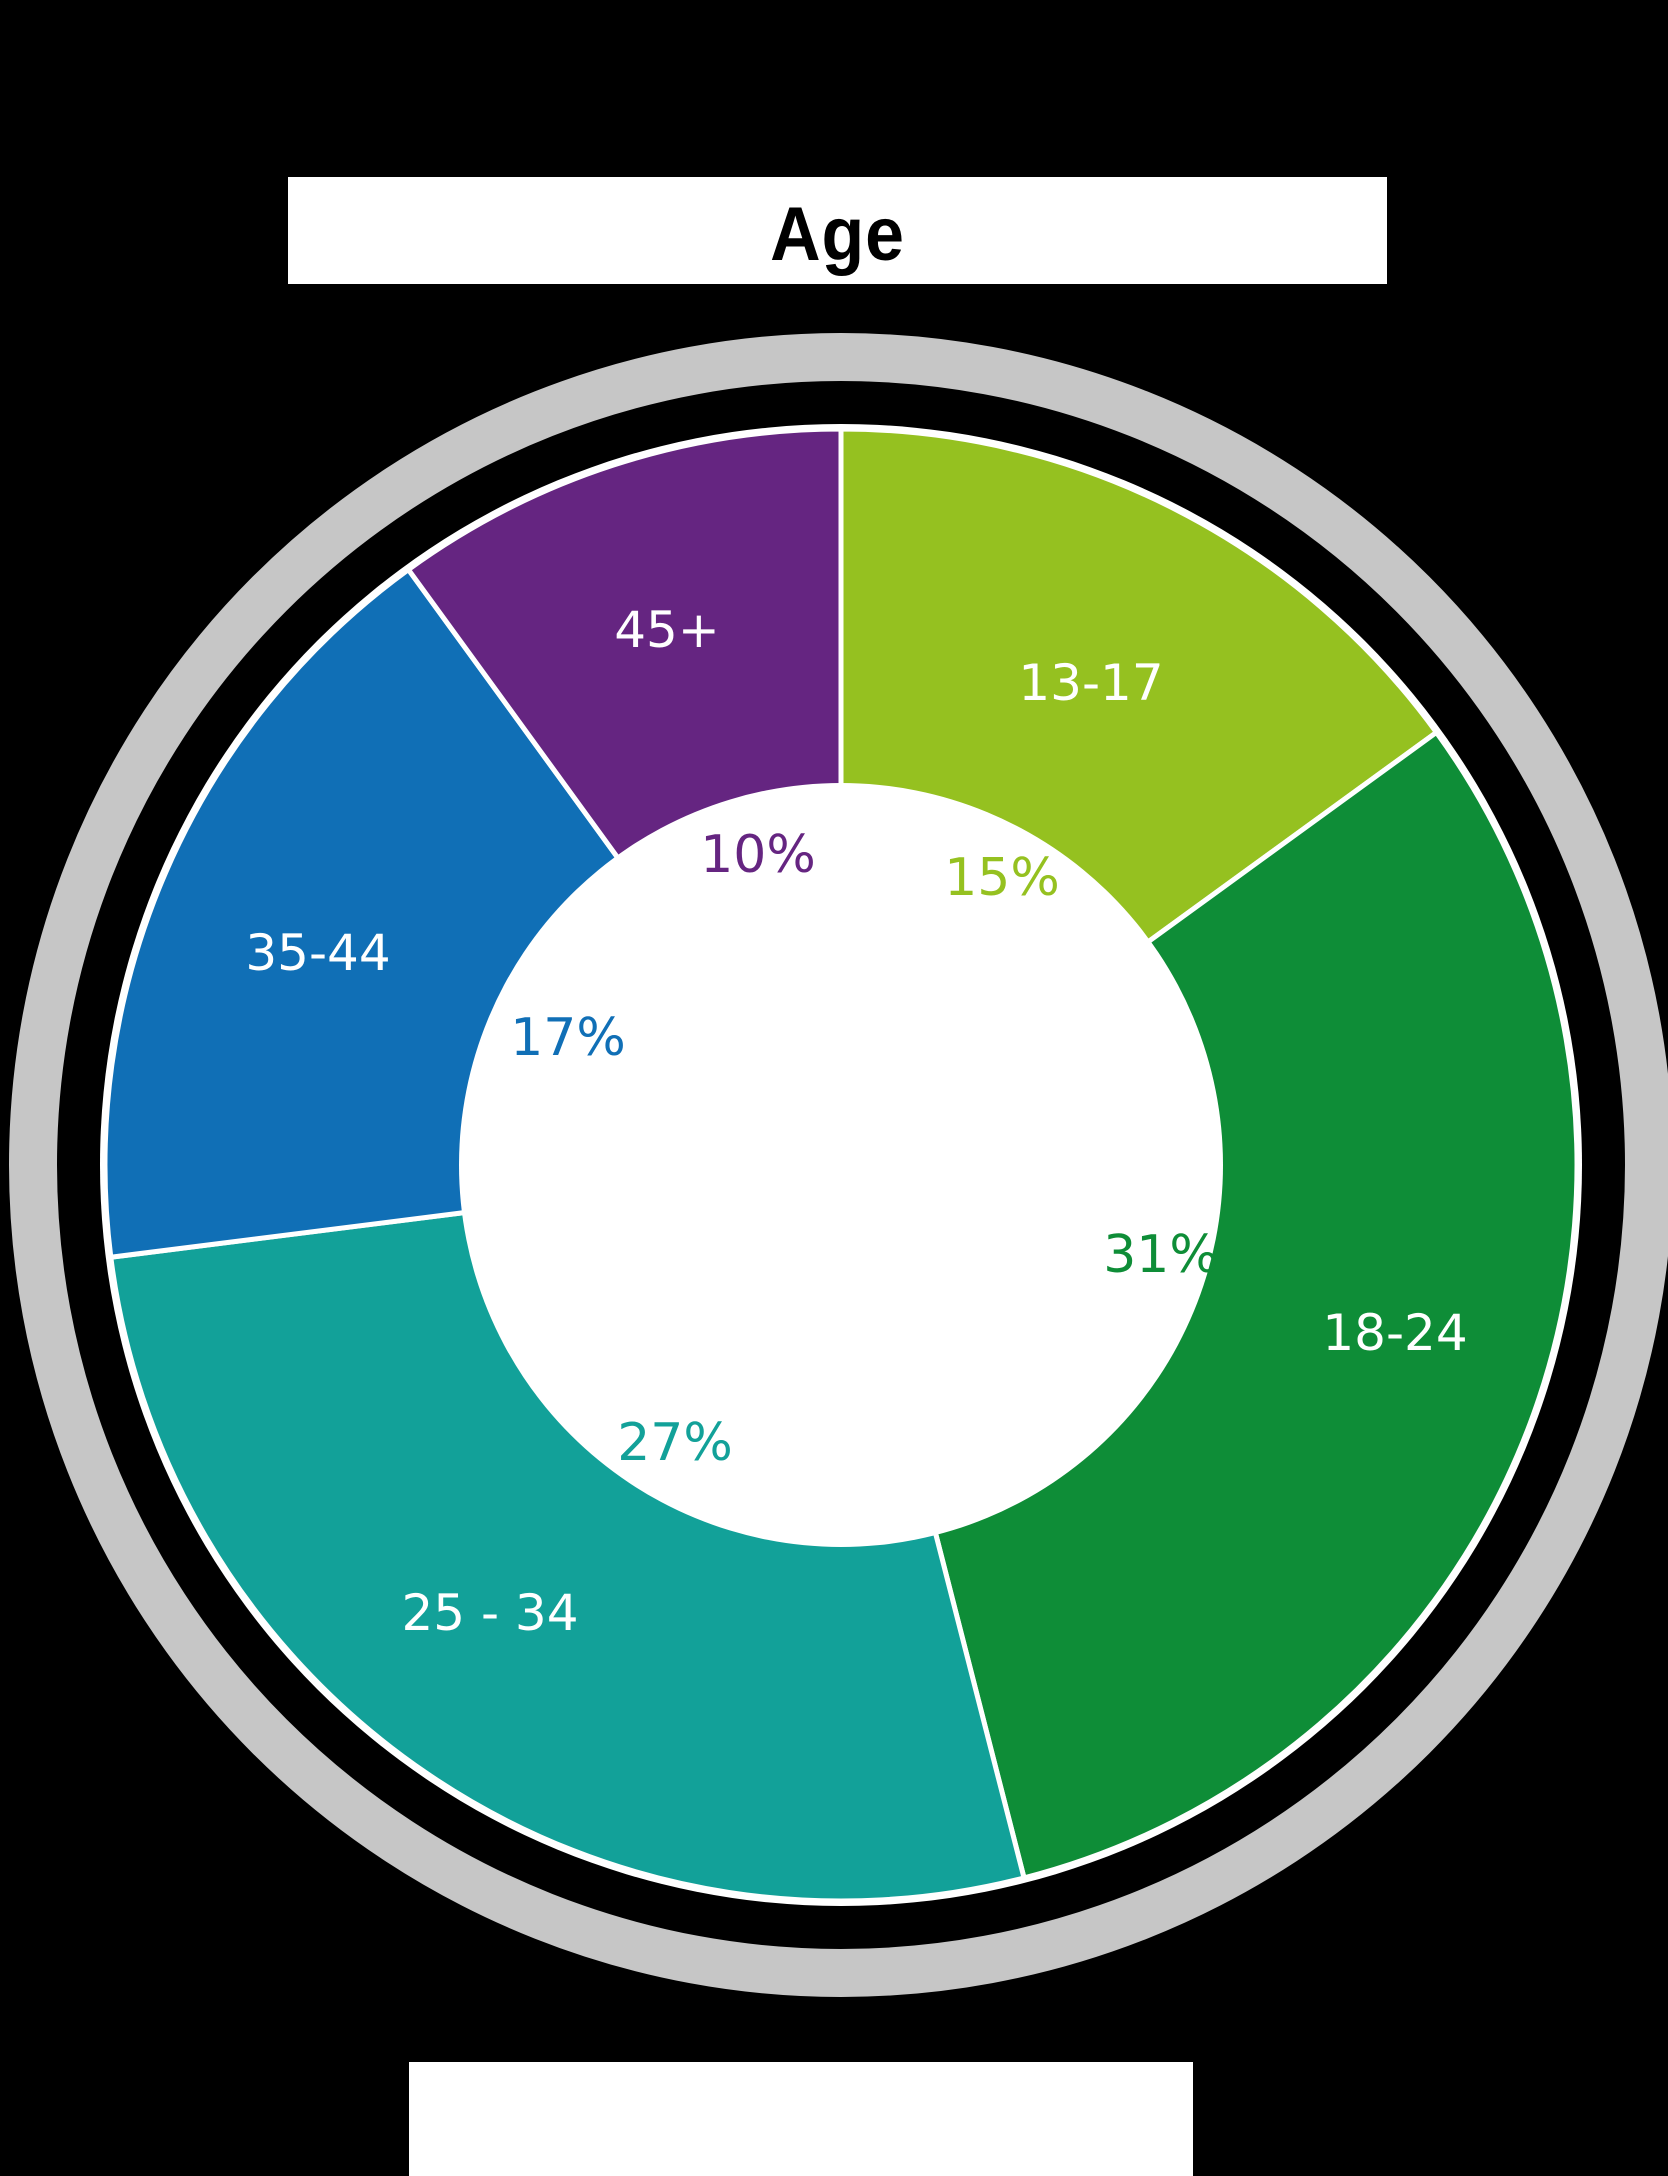 The height and width of the screenshot is (2176, 1668). I want to click on slice-label-13-17: 13-17, so click(1090, 683).